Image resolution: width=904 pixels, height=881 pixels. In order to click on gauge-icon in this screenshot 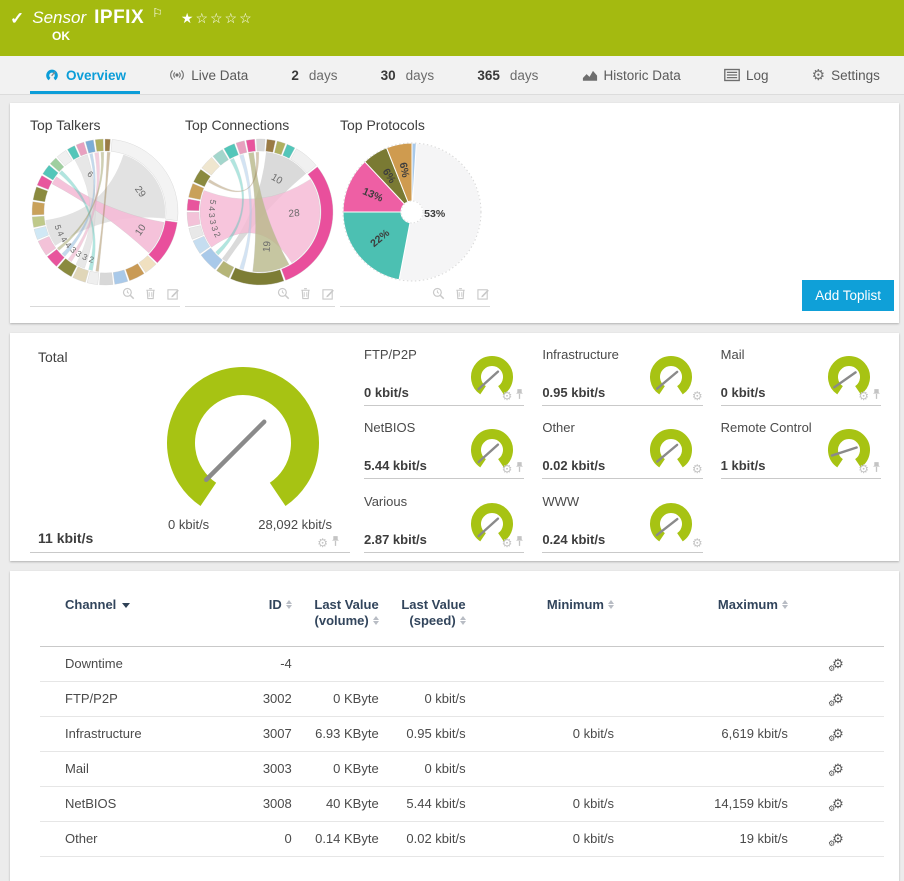, I will do `click(52, 75)`.